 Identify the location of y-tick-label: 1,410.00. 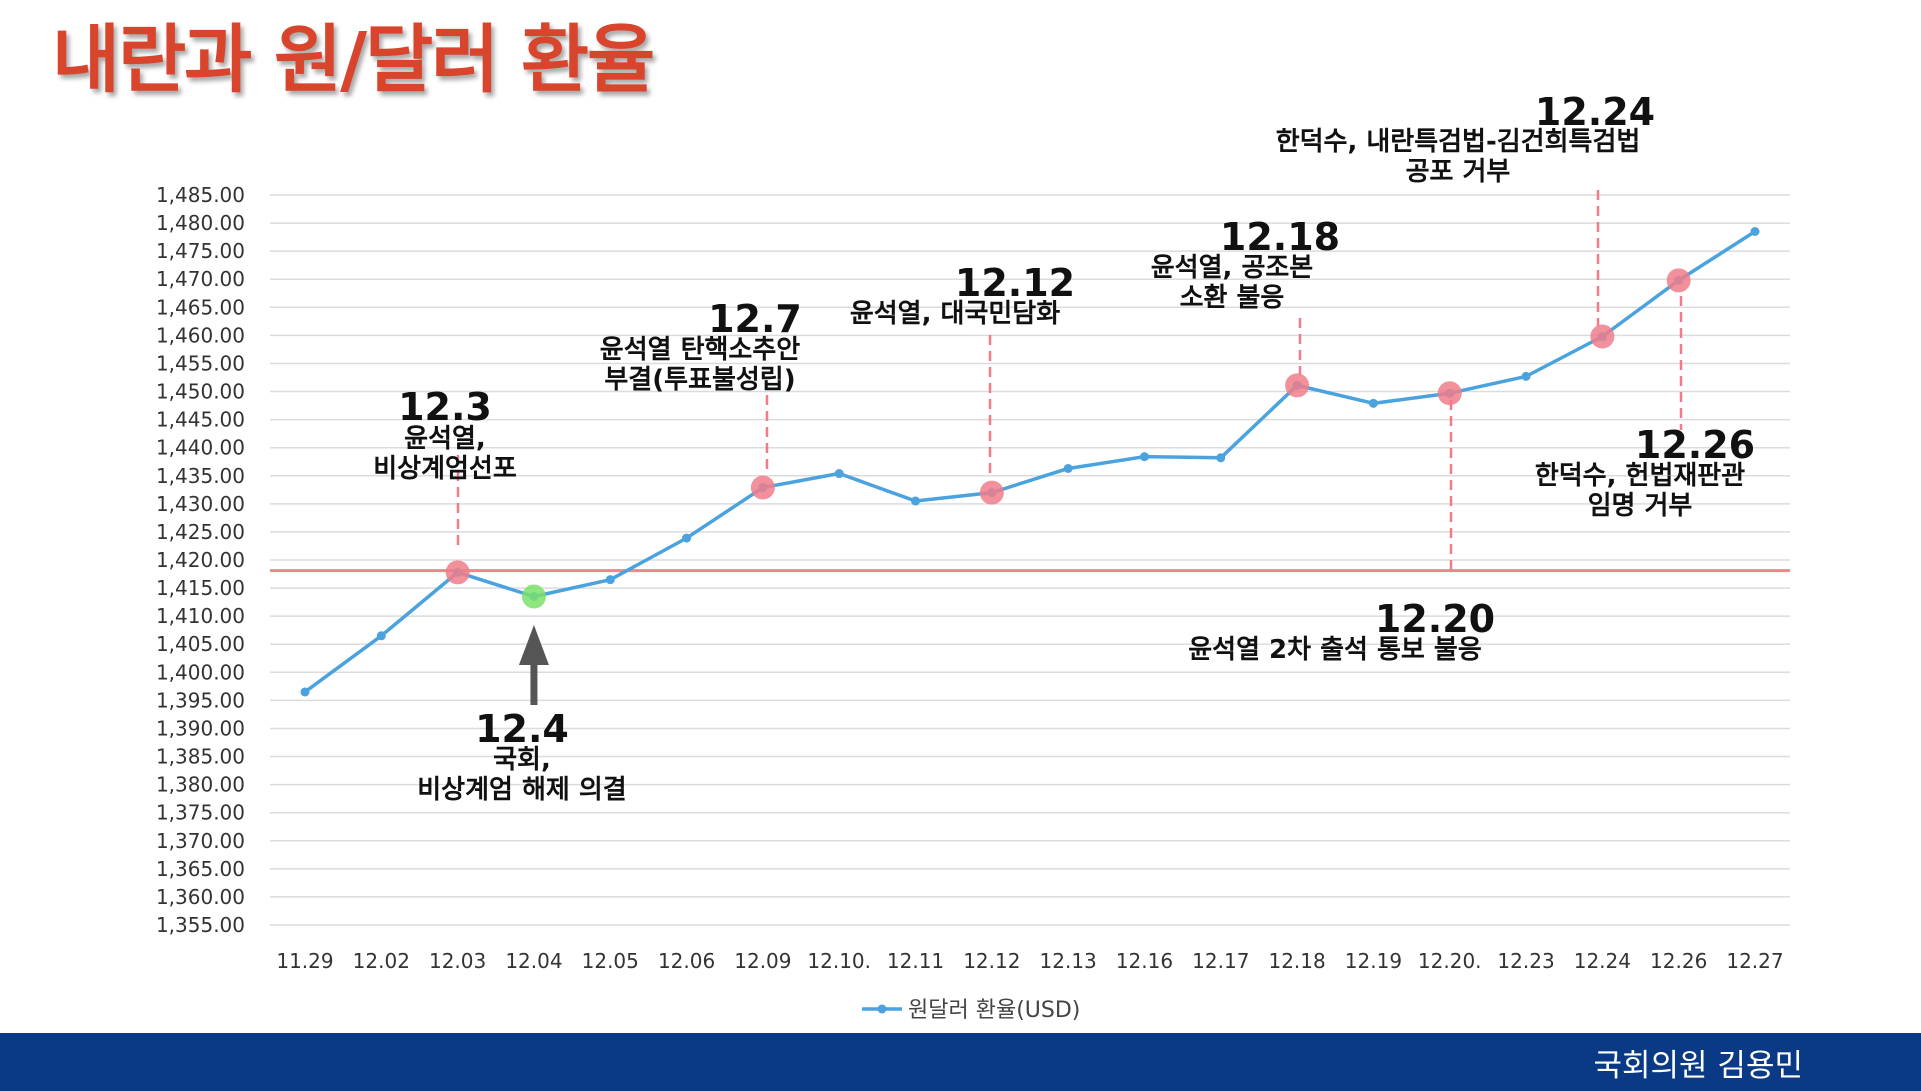
(200, 616).